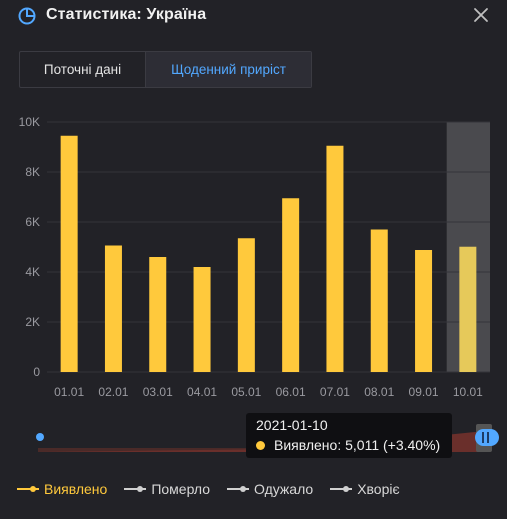 The image size is (507, 519). I want to click on y-tick-label: 6K, so click(32, 222).